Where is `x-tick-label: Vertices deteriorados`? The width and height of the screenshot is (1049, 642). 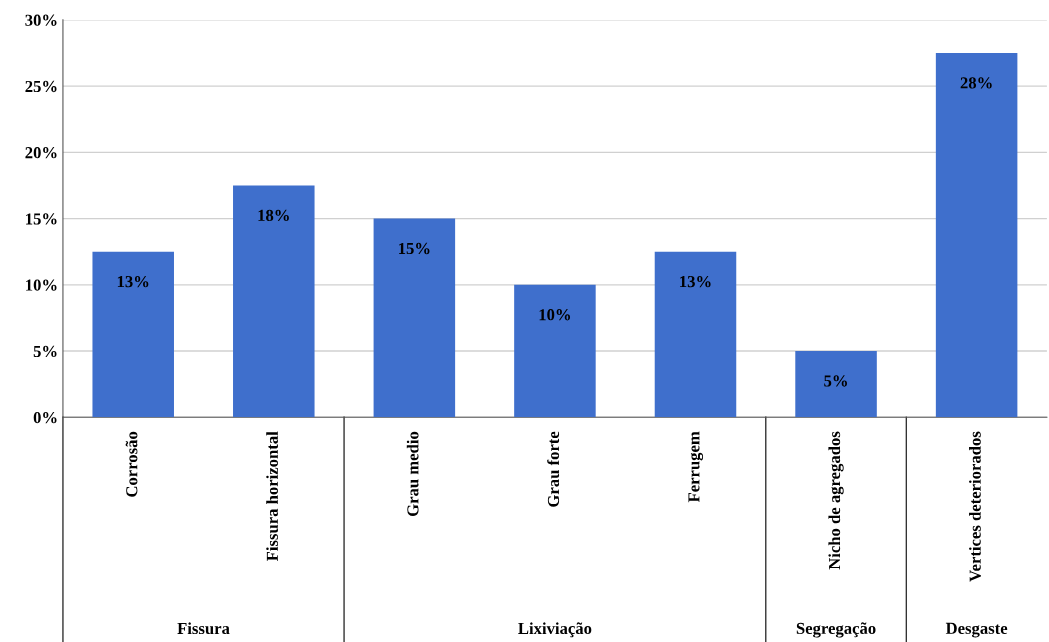 x-tick-label: Vertices deteriorados is located at coordinates (975, 506).